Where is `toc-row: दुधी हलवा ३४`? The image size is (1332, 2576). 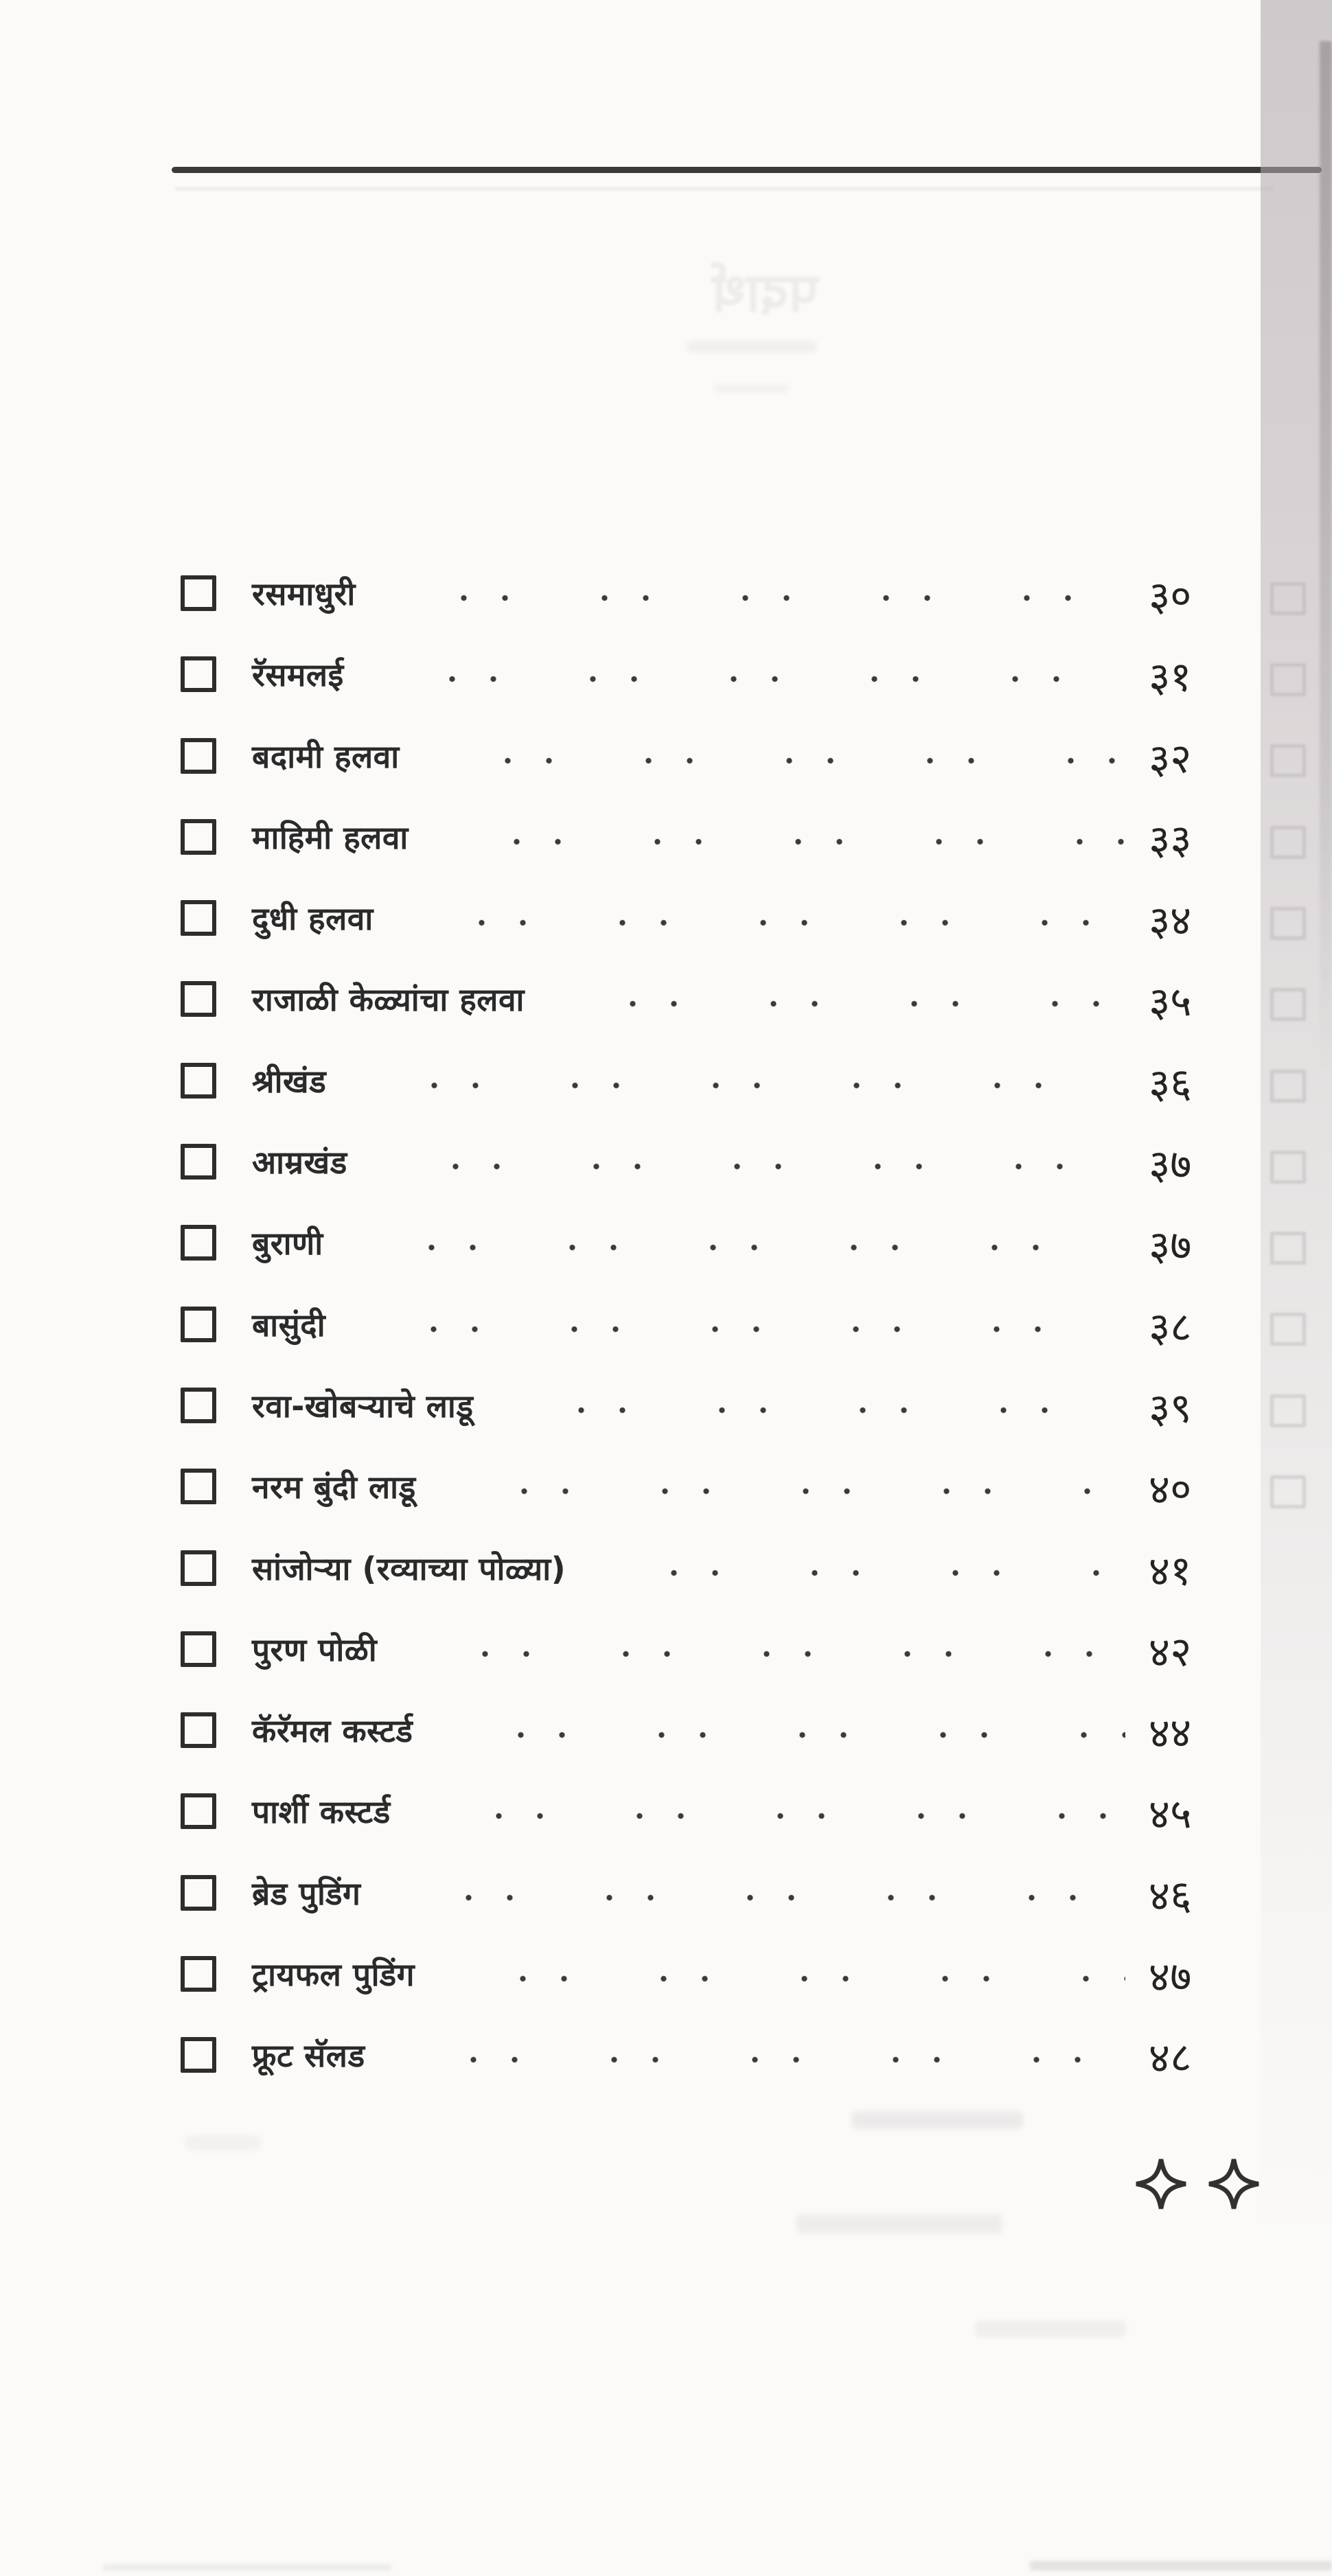 toc-row: दुधी हलवा ३४ is located at coordinates (713, 935).